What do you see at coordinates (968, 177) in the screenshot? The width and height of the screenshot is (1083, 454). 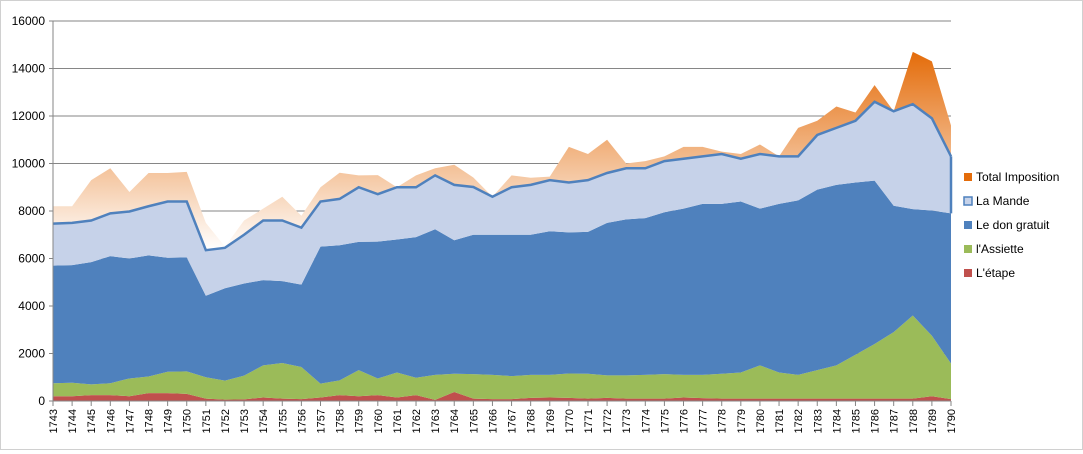 I see `legend-swatch-total-imposition` at bounding box center [968, 177].